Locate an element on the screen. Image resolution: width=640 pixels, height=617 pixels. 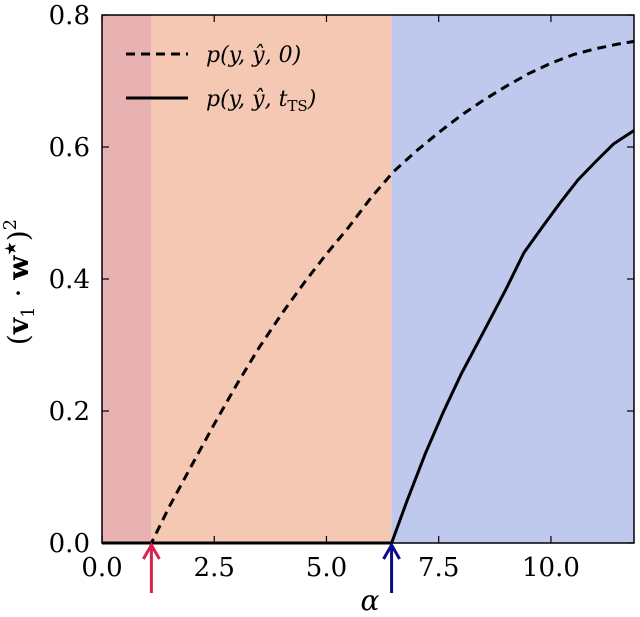
y-label-close: ) is located at coordinates (18, 235).